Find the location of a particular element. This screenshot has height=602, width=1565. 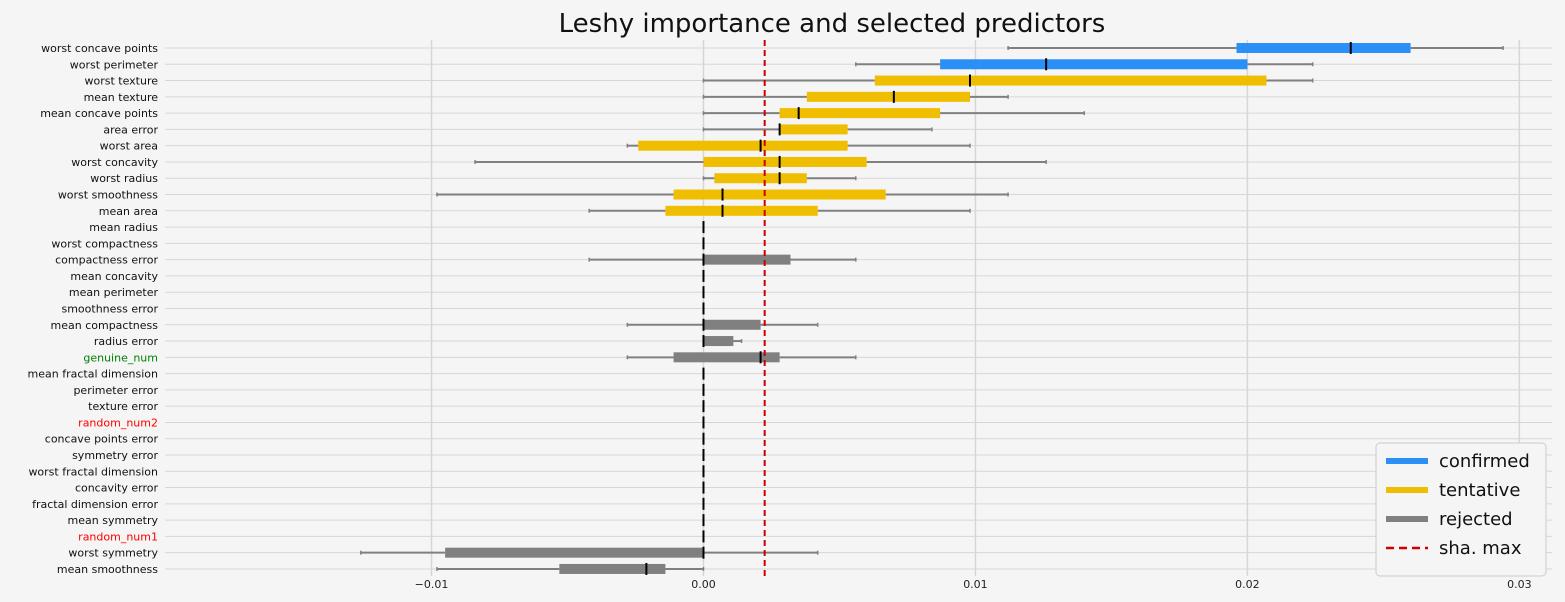

box-mean-texture is located at coordinates (888, 96).